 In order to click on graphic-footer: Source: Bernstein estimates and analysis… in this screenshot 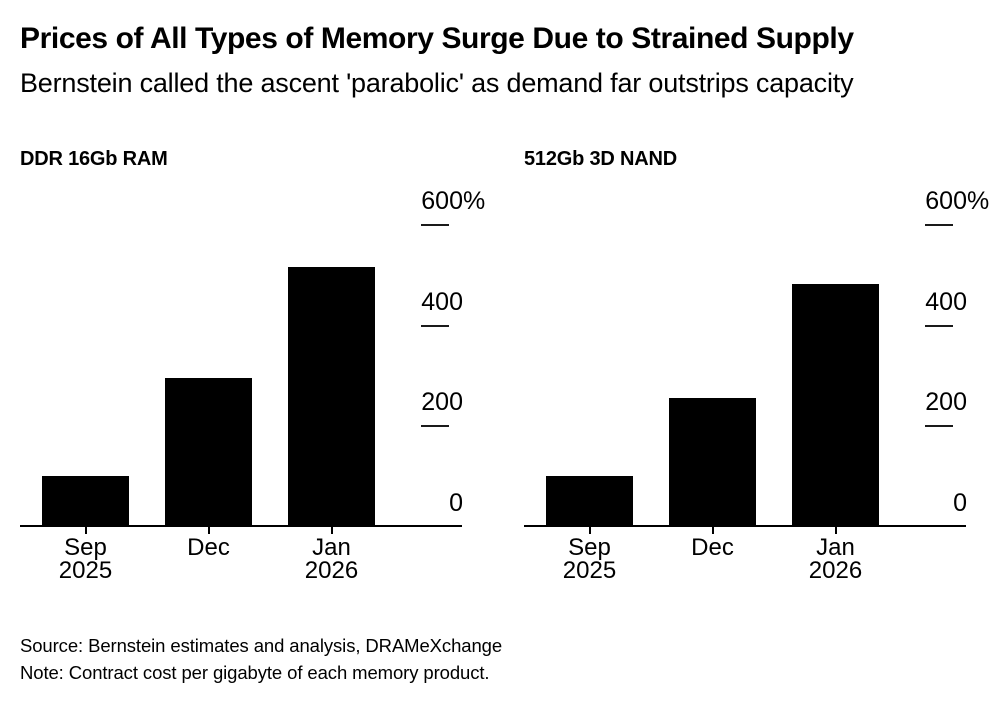, I will do `click(510, 659)`.